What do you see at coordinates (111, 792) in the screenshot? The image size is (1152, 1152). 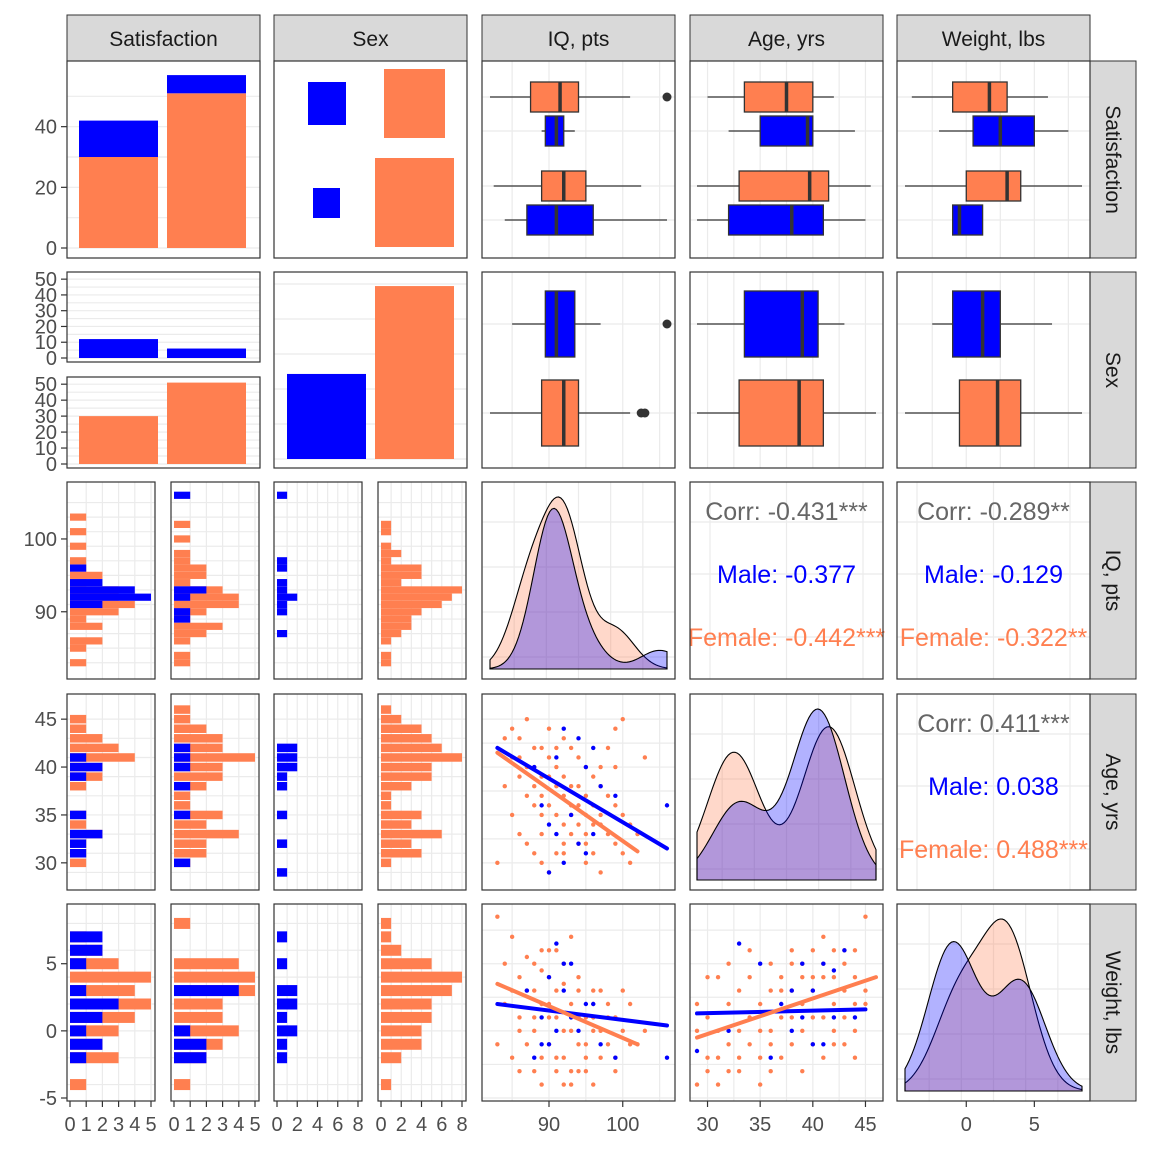 I see `hist-sat-low-r3-border` at bounding box center [111, 792].